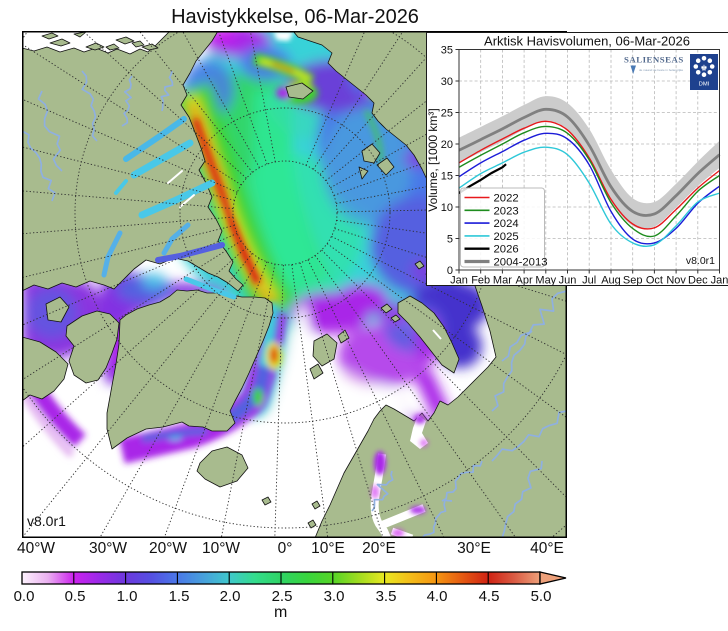  What do you see at coordinates (447, 177) in the screenshot?
I see `svg-text: 15` at bounding box center [447, 177].